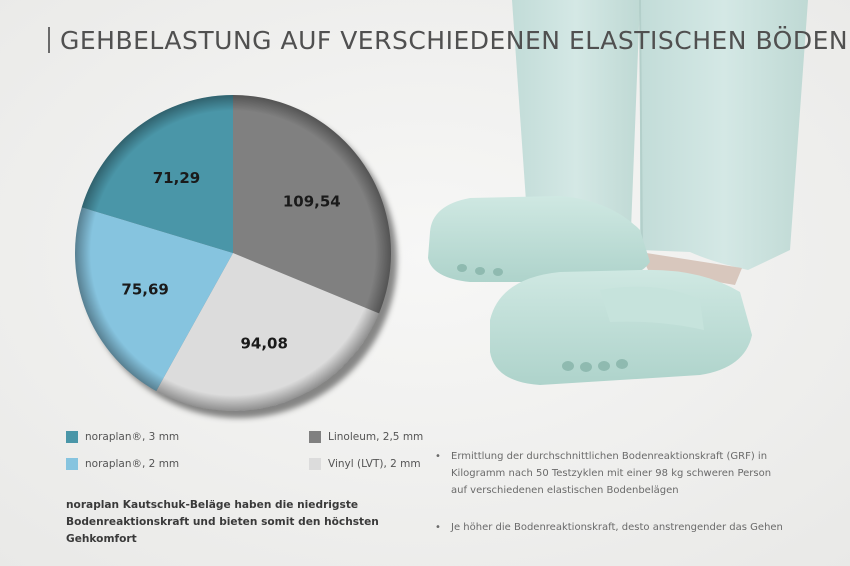 Image resolution: width=850 pixels, height=566 pixels. I want to click on legend-label: Linoleum, 2,5 mm, so click(376, 437).